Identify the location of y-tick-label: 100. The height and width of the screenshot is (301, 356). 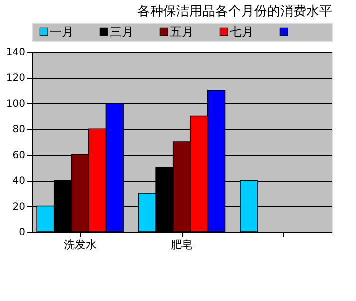
(16, 104).